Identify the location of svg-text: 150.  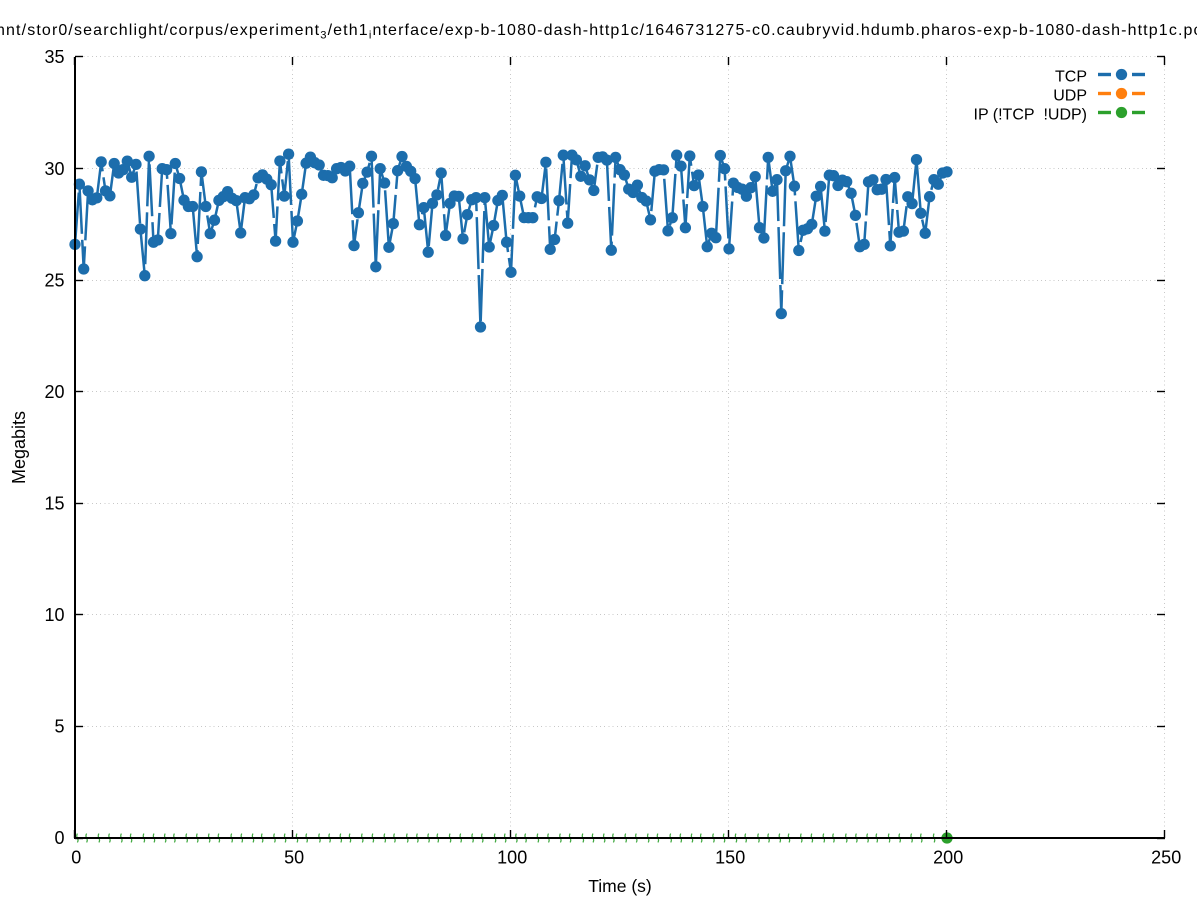
(730, 857).